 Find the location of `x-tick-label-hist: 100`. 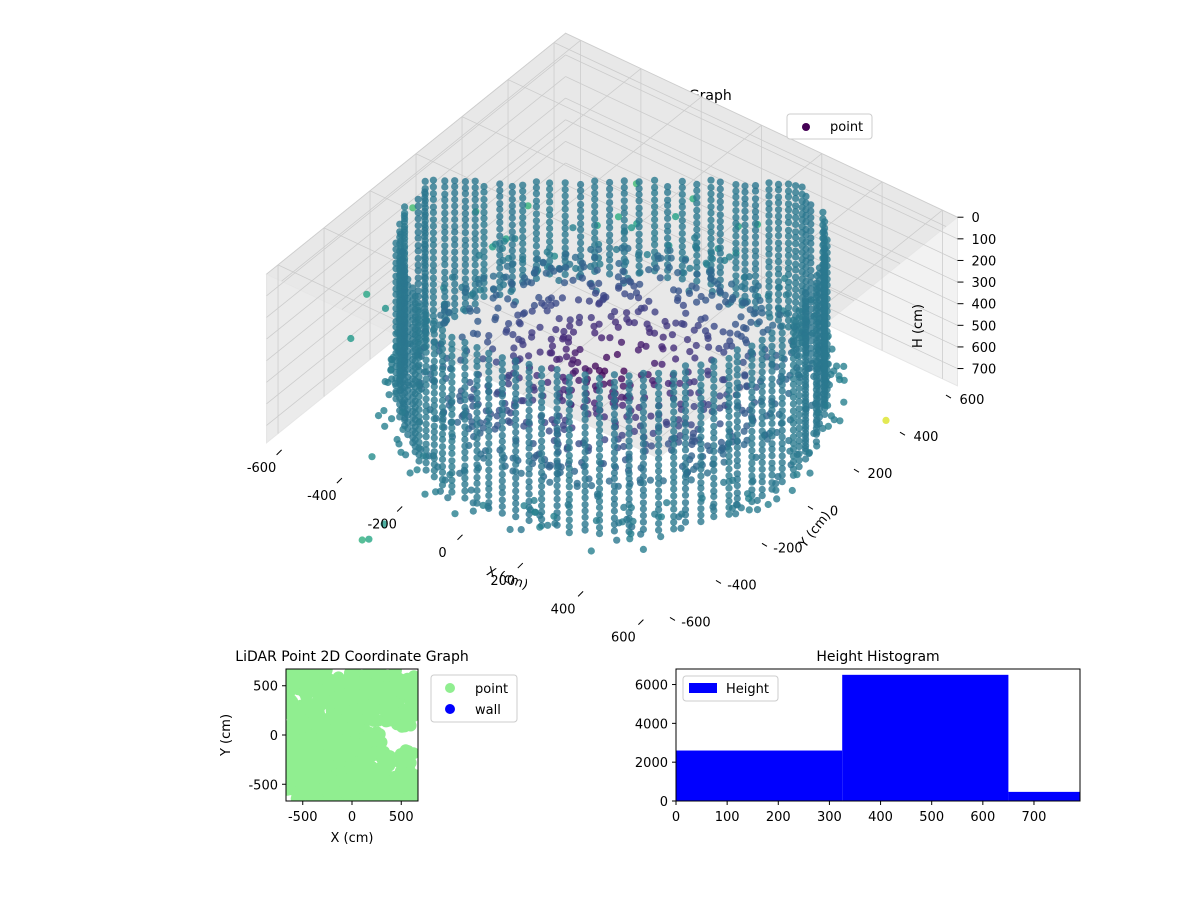

x-tick-label-hist: 100 is located at coordinates (727, 817).